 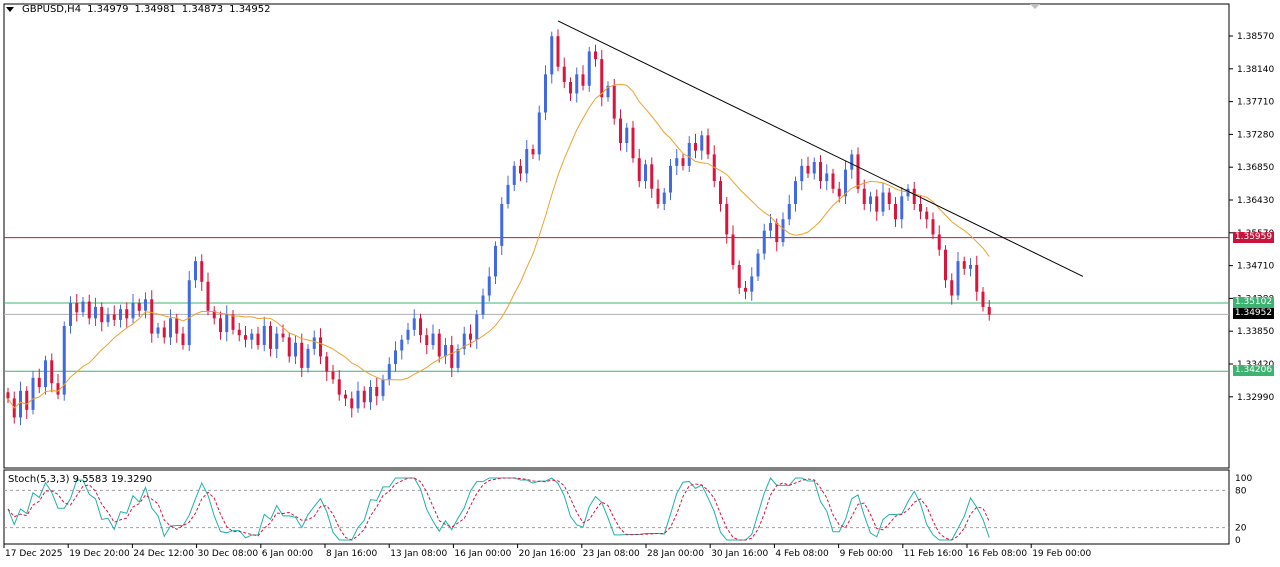 I want to click on time-tick-label: 6 Jan 00:00, so click(x=288, y=554).